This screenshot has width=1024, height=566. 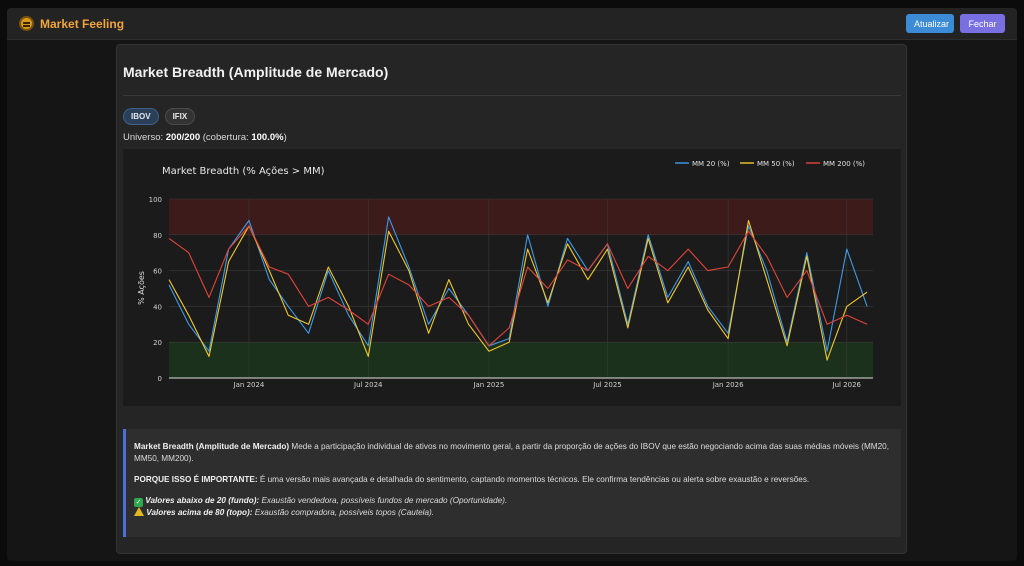 I want to click on x-tick-label: Jan 2025, so click(x=488, y=385).